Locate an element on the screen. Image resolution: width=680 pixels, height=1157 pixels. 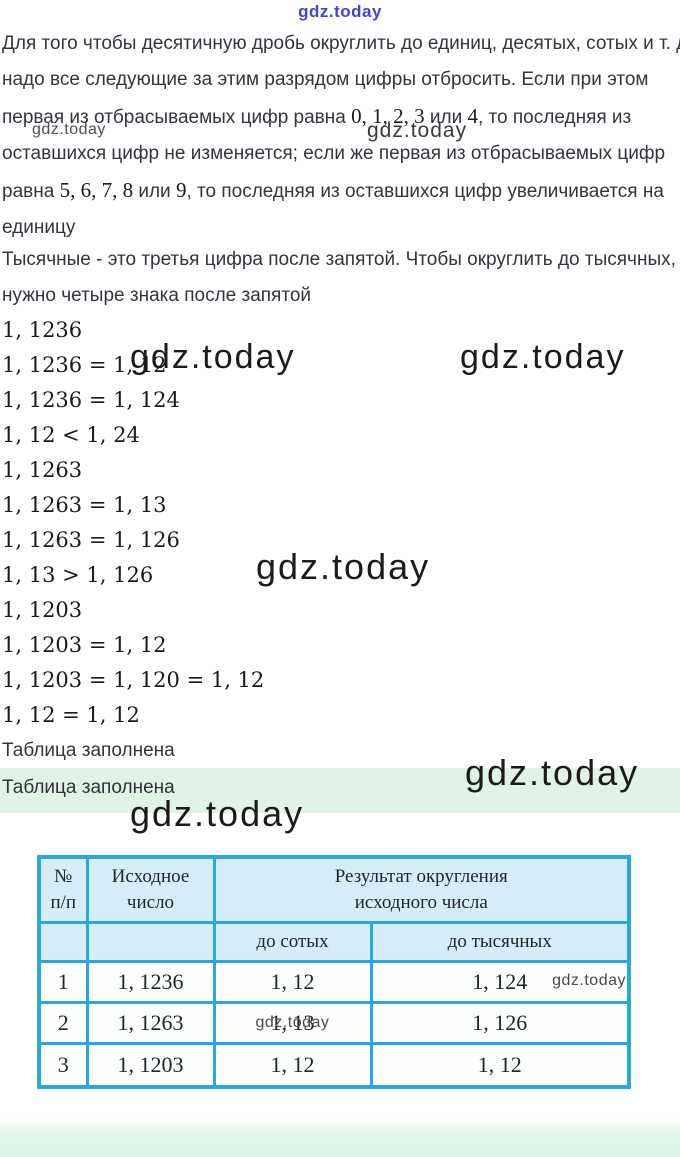
thousandths-text: 1, 124 is located at coordinates (500, 981).